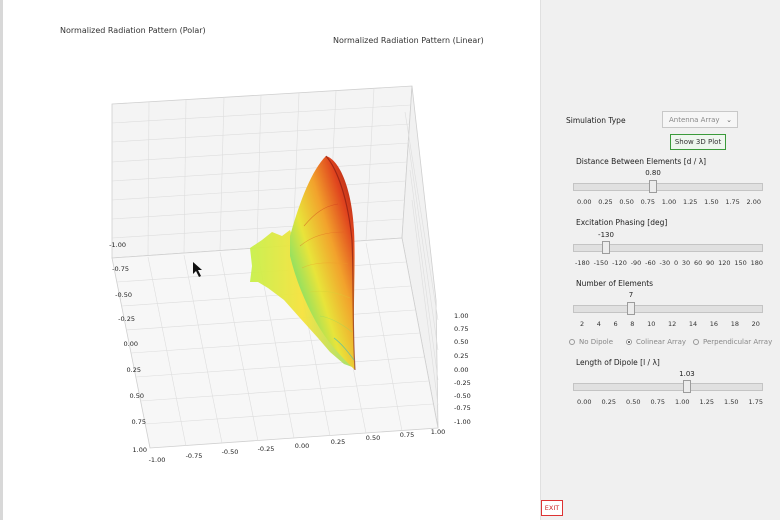 This screenshot has width=780, height=520. What do you see at coordinates (653, 186) in the screenshot?
I see `distance-slider-handle` at bounding box center [653, 186].